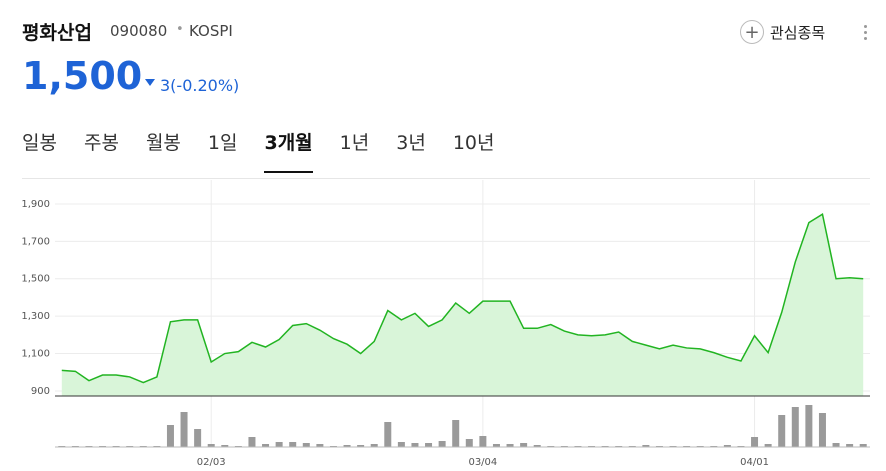 Image resolution: width=886 pixels, height=471 pixels. I want to click on tab: 1일, so click(222, 143).